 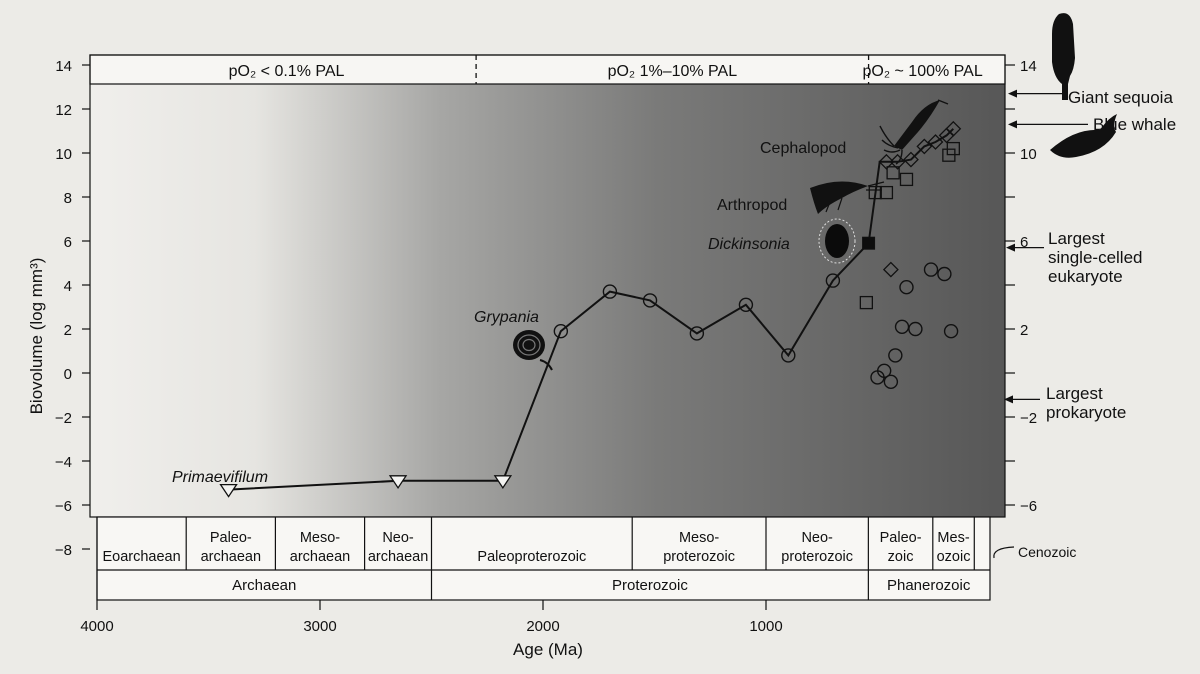 I want to click on oxygen-band-label: pO₂ 1%–10% PAL, so click(x=673, y=71).